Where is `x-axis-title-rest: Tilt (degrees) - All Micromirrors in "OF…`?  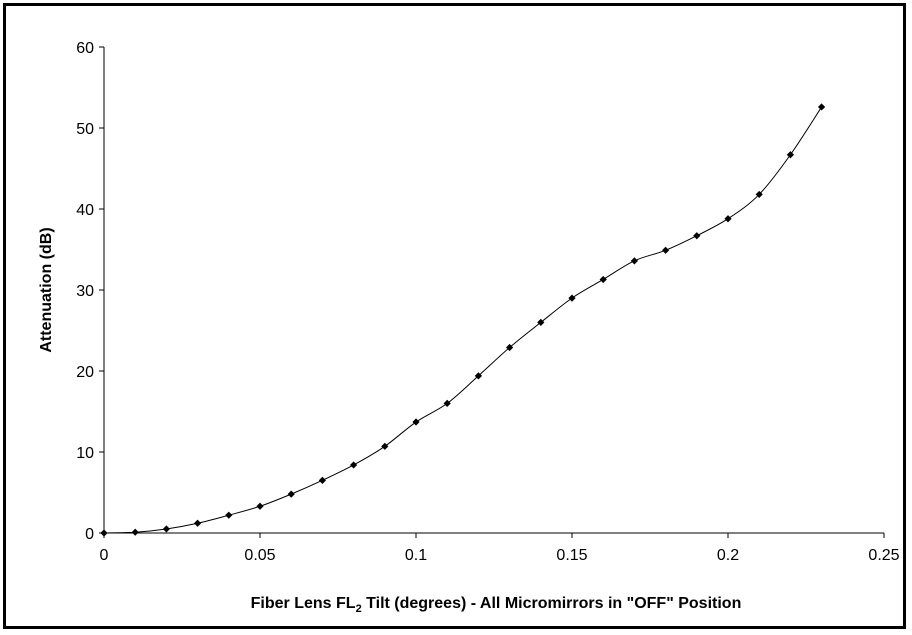 x-axis-title-rest: Tilt (degrees) - All Micromirrors in "OF… is located at coordinates (552, 603).